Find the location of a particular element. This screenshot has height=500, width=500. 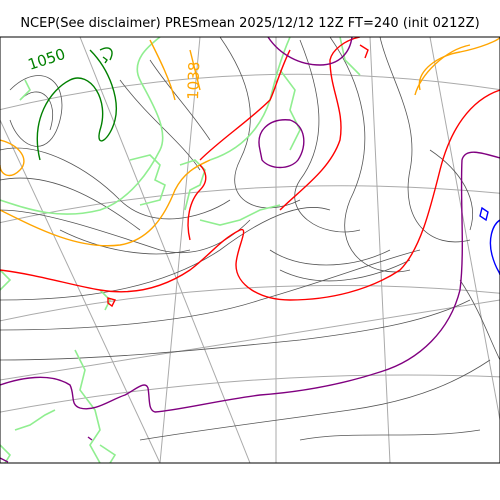

contour-blue is located at coordinates (489, 241).